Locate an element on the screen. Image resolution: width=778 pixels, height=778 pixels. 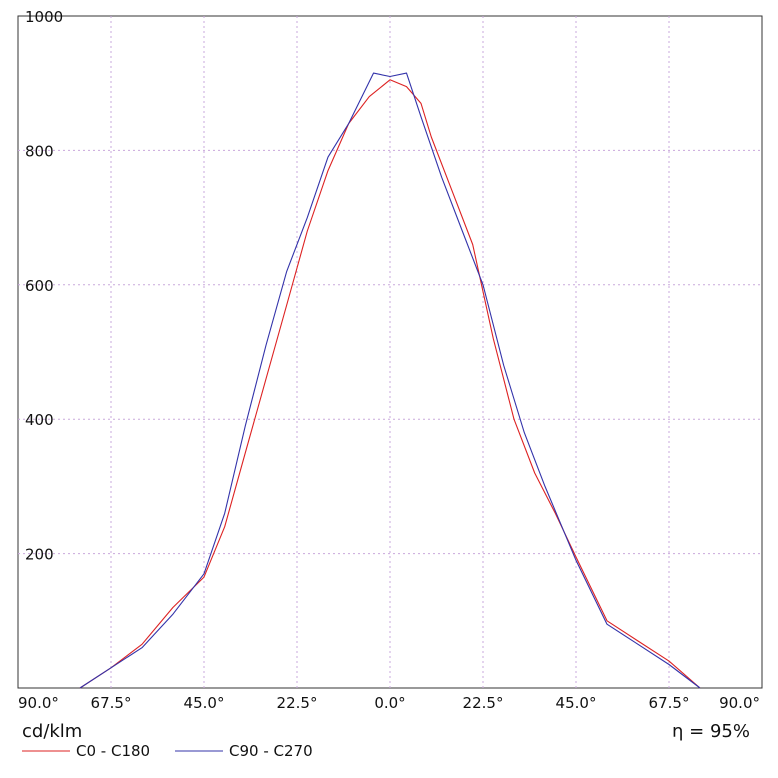
y-tick-label: 800 is located at coordinates (39, 151).